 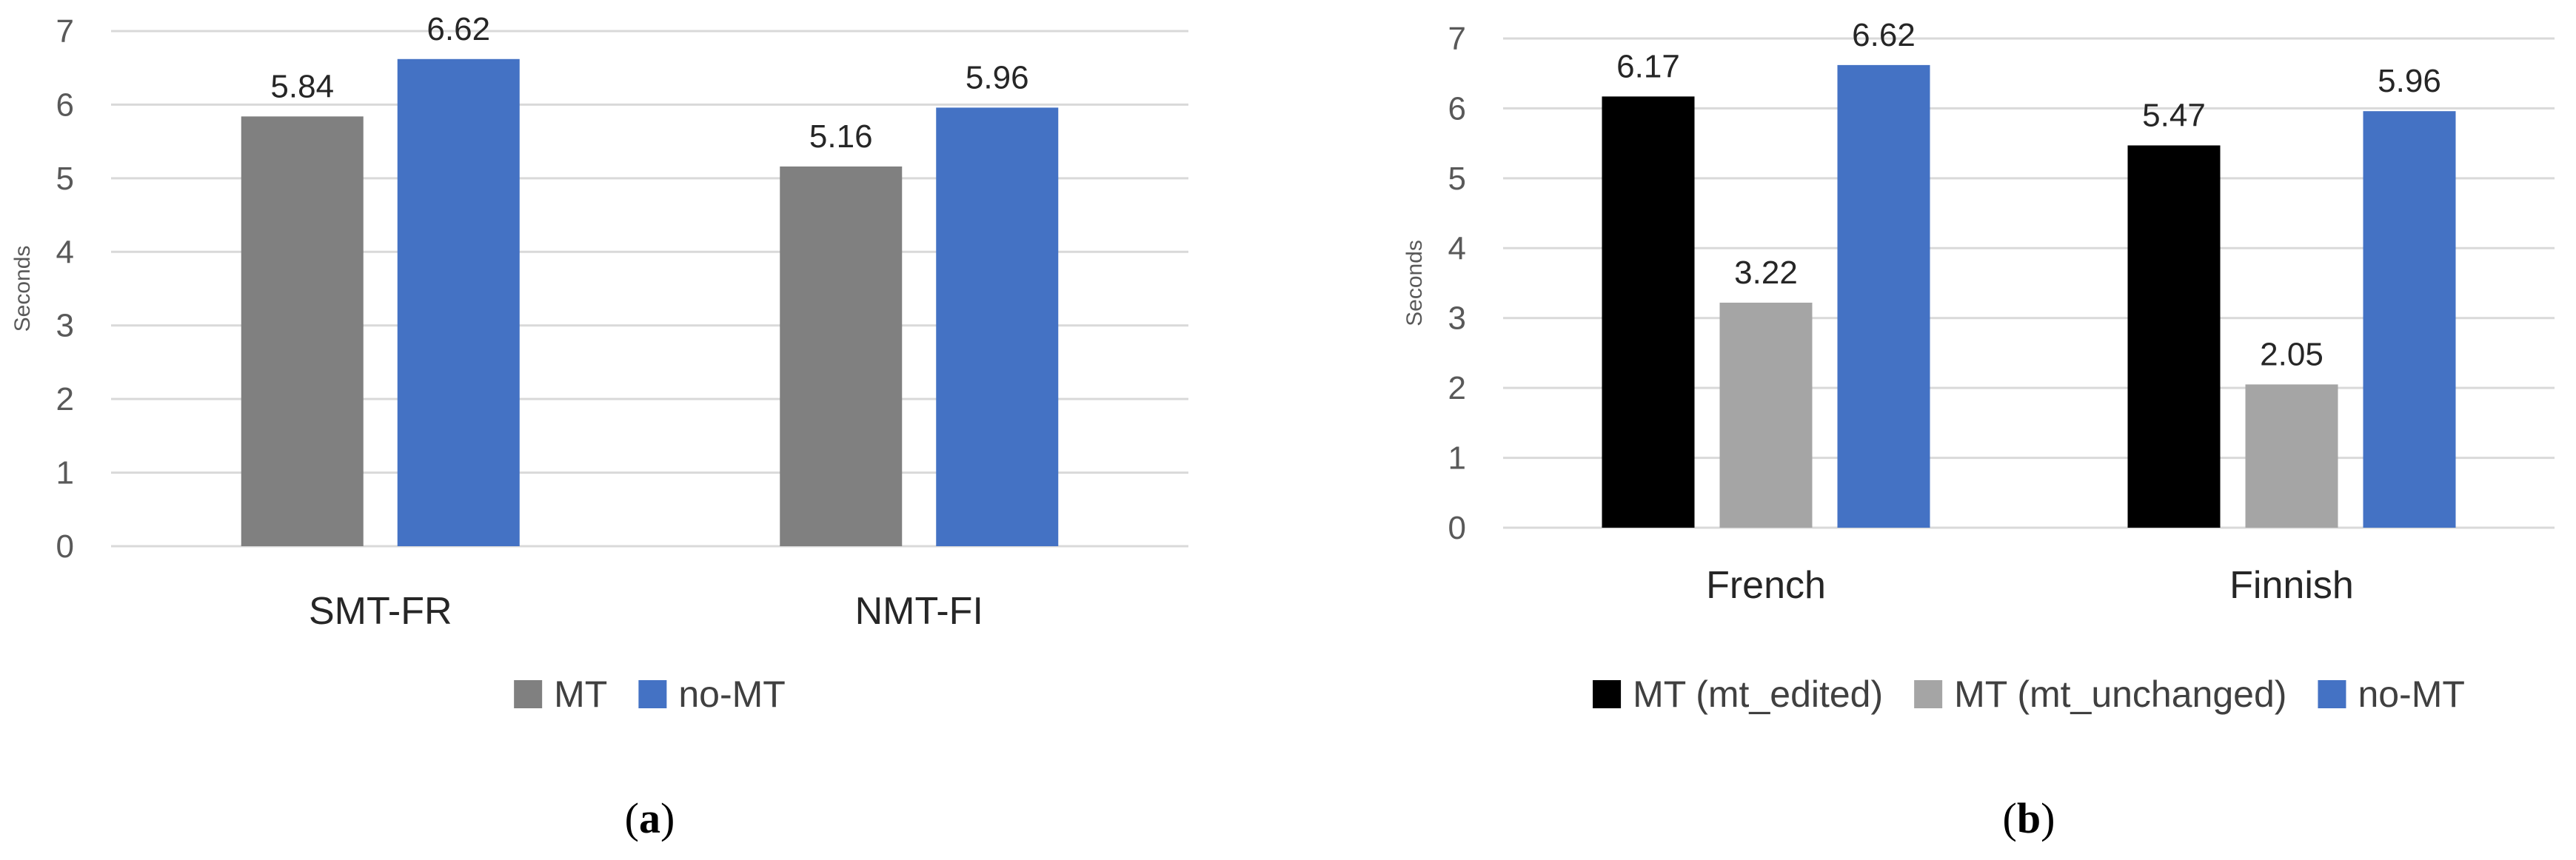 I want to click on x-category-label: NMT-FI, so click(x=919, y=611).